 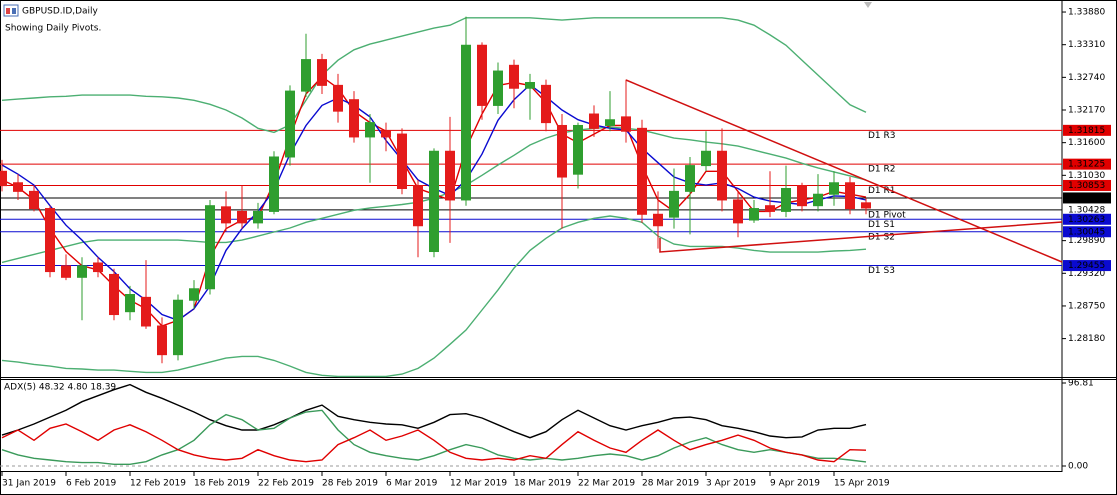 I want to click on price-box-label: 1.30263, so click(x=1086, y=220).